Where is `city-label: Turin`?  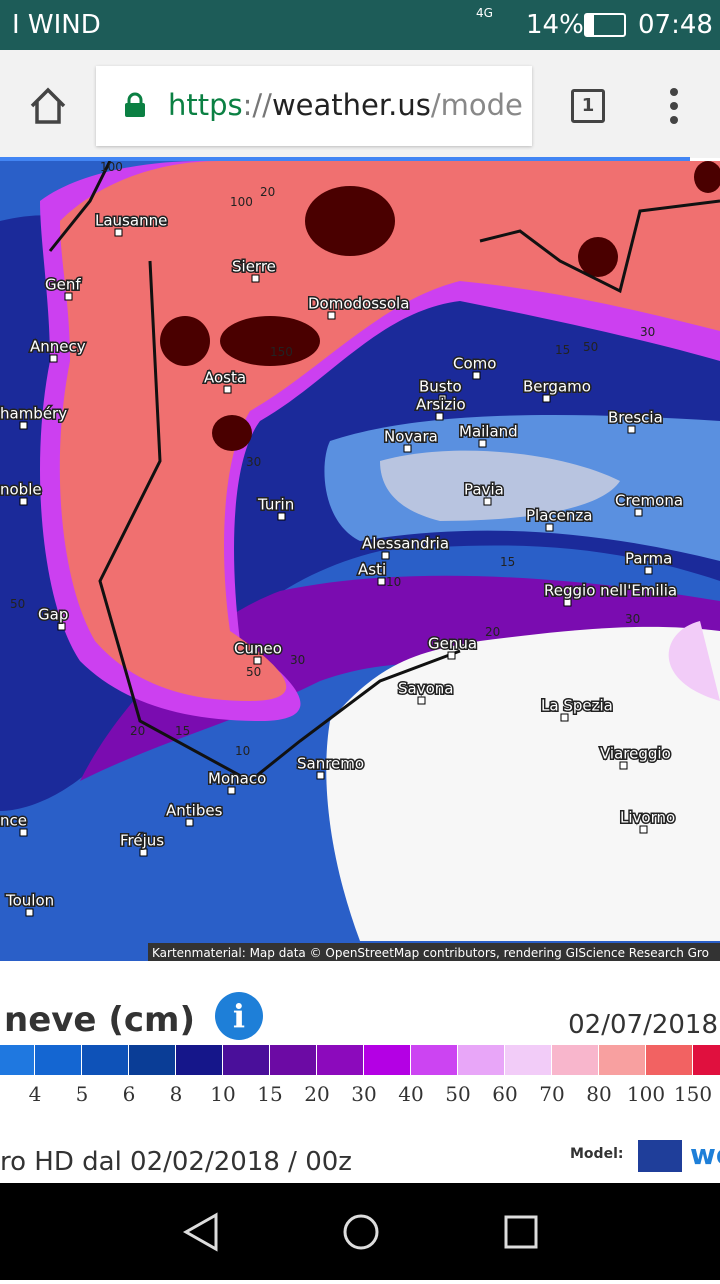
city-label: Turin is located at coordinates (275, 505).